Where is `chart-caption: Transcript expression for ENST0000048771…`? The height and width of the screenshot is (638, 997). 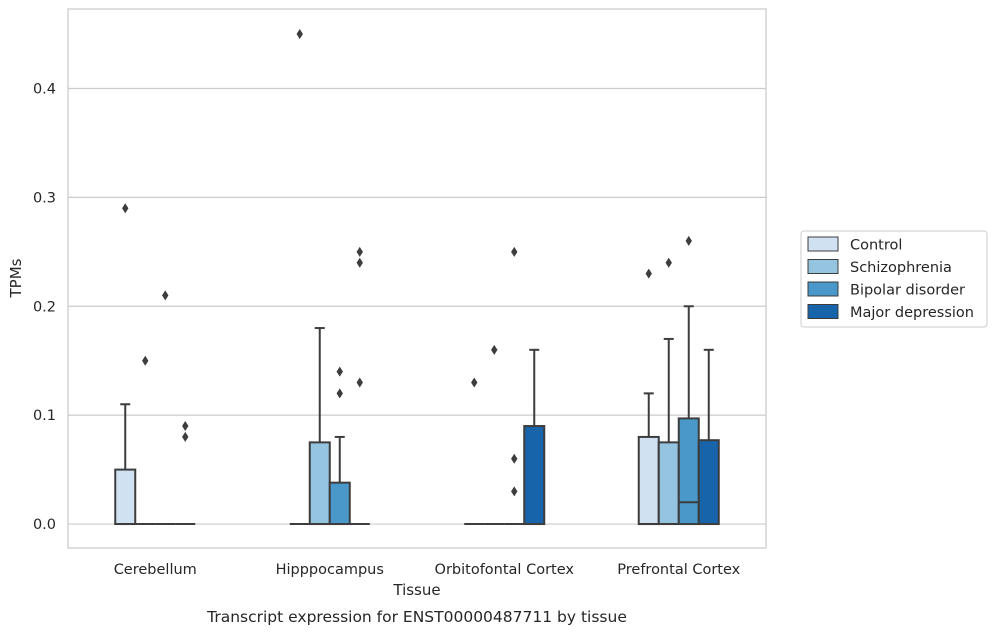 chart-caption: Transcript expression for ENST0000048771… is located at coordinates (416, 617).